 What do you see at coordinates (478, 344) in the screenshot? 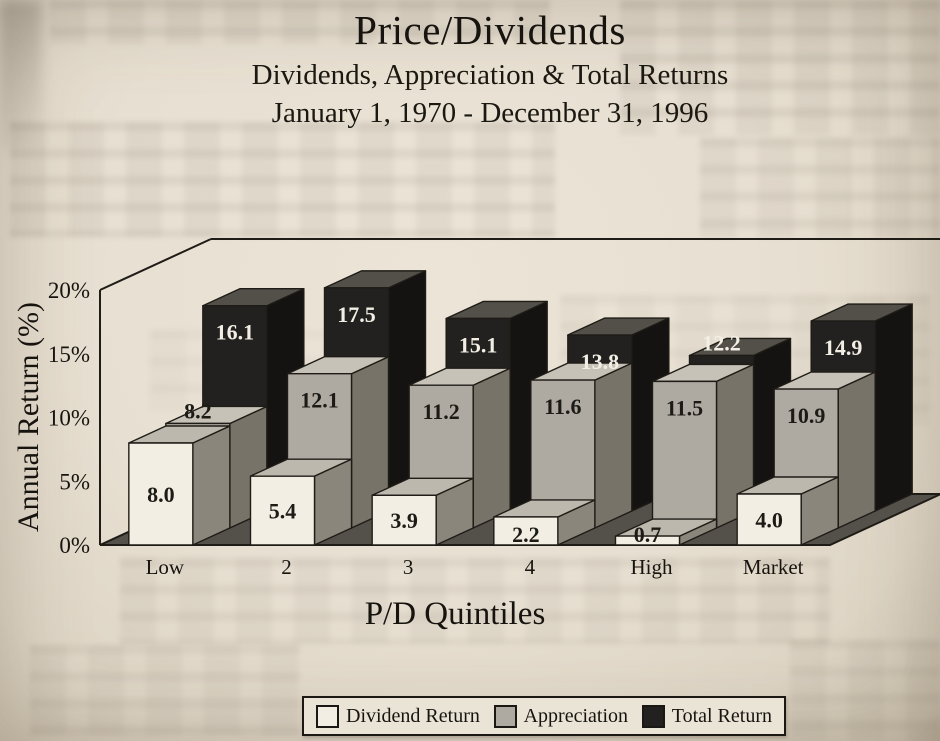
I see `bar-value-label: 15.1` at bounding box center [478, 344].